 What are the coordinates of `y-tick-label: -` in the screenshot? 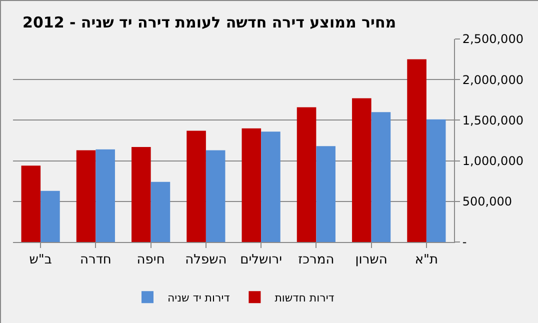 It's located at (464, 242).